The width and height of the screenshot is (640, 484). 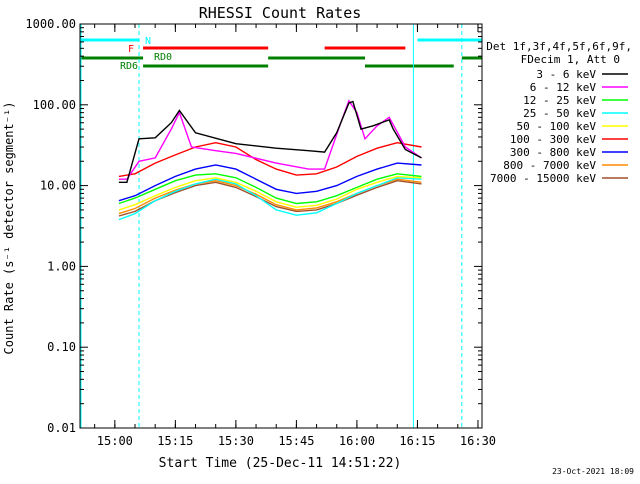 I want to click on legend-label: 25 - 50 keV, so click(x=559, y=113).